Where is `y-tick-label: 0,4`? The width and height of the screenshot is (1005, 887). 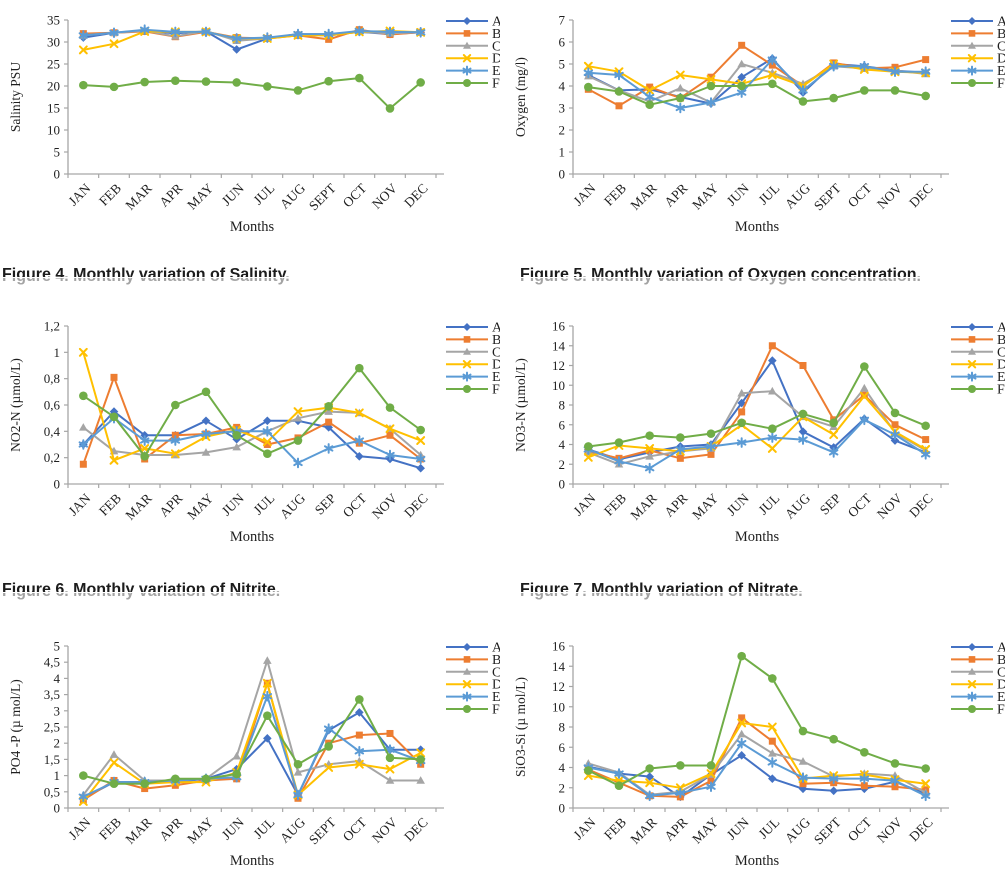 y-tick-label: 0,4 is located at coordinates (52, 431).